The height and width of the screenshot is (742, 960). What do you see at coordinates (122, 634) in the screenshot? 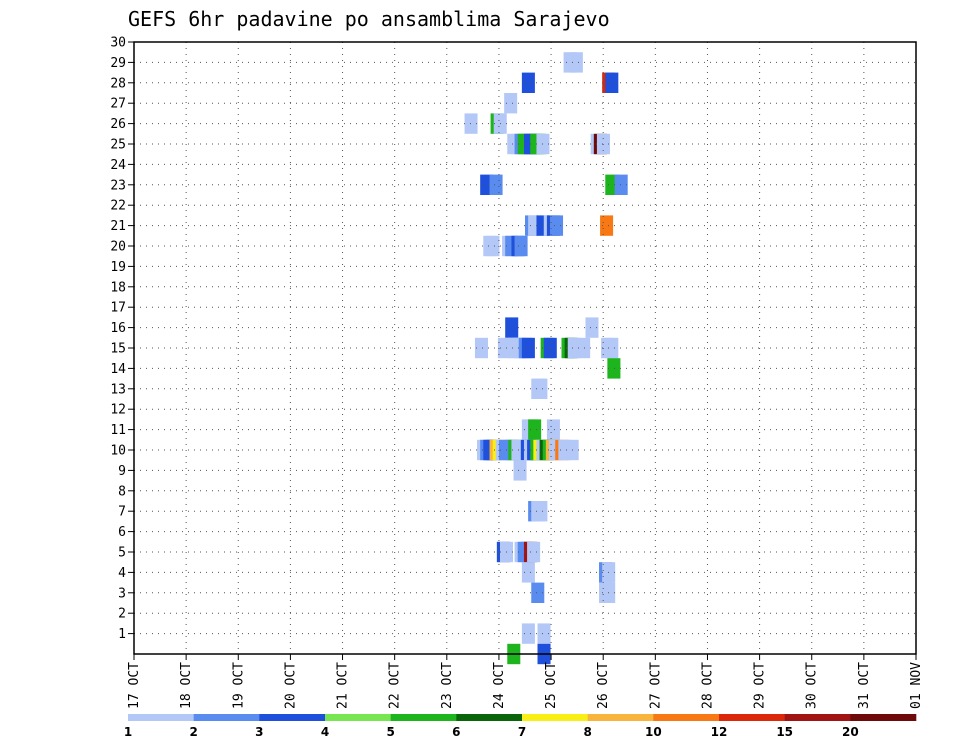
I see `y-tick-label: 1` at bounding box center [122, 634].